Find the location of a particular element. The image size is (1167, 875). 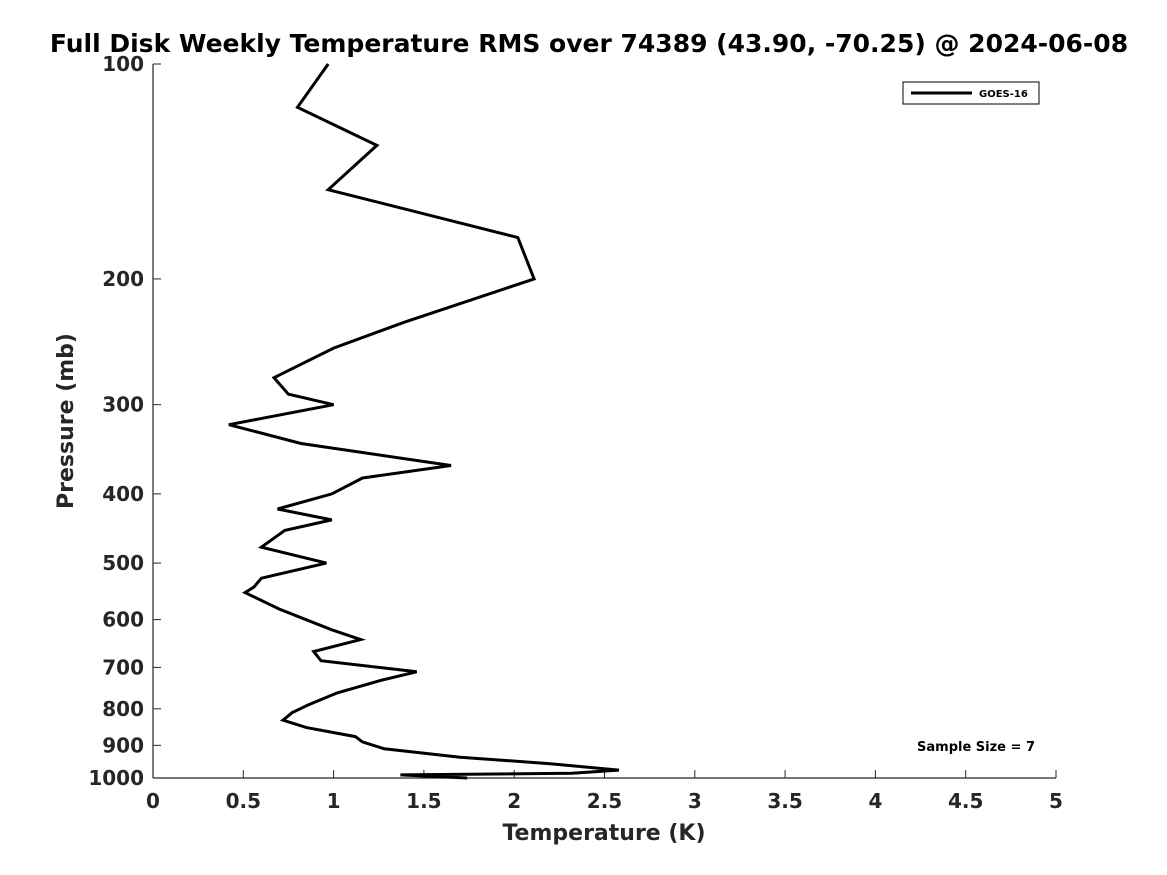

sample-size-label: Sample Size = 7 is located at coordinates (976, 747).